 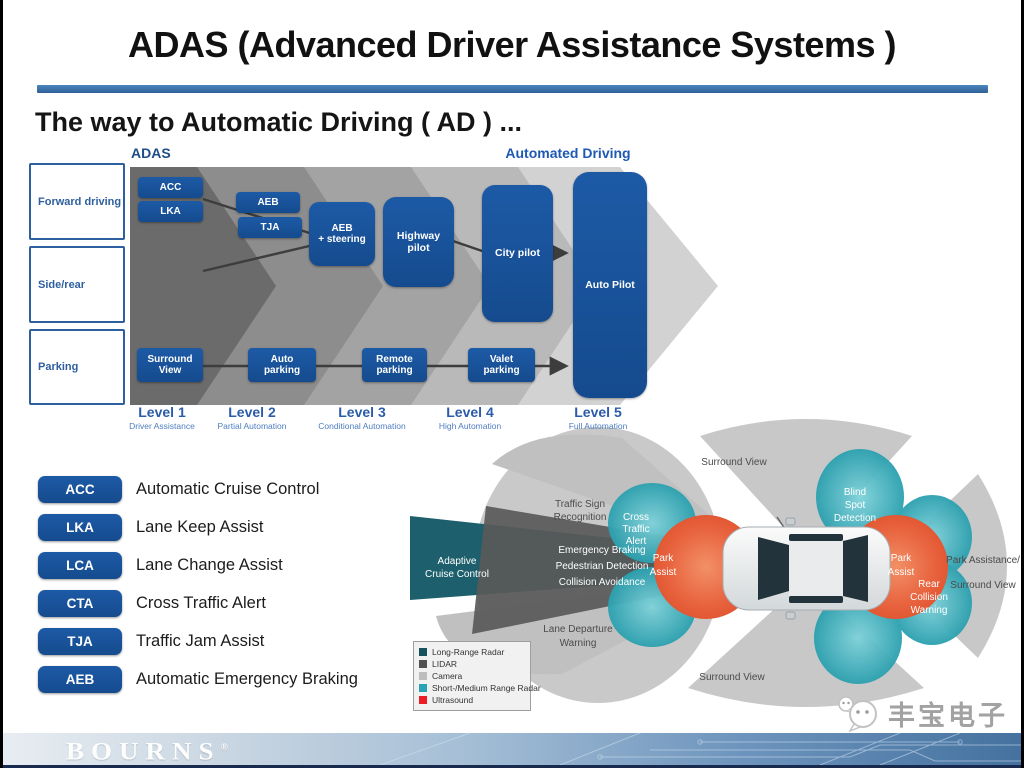 I want to click on abbr-row-tja: TJA Traffic Jam Assist, so click(x=151, y=641).